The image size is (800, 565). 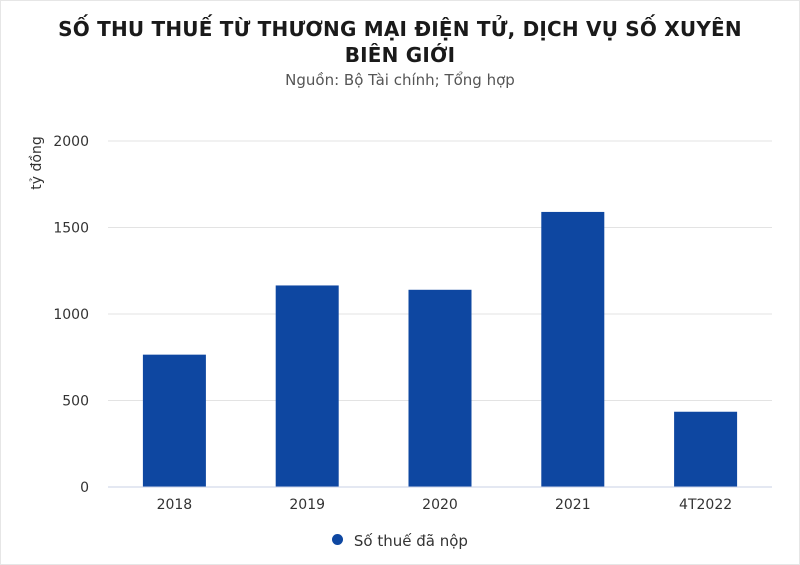 I want to click on y-tick-label: 1000, so click(x=71, y=315).